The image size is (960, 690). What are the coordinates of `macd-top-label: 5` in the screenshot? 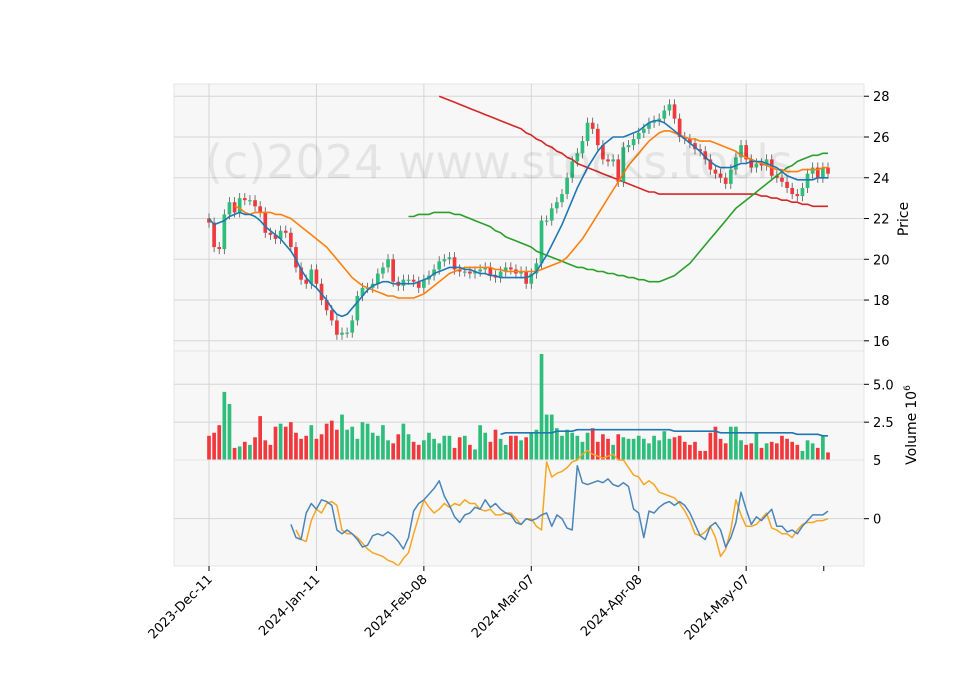 It's located at (877, 461).